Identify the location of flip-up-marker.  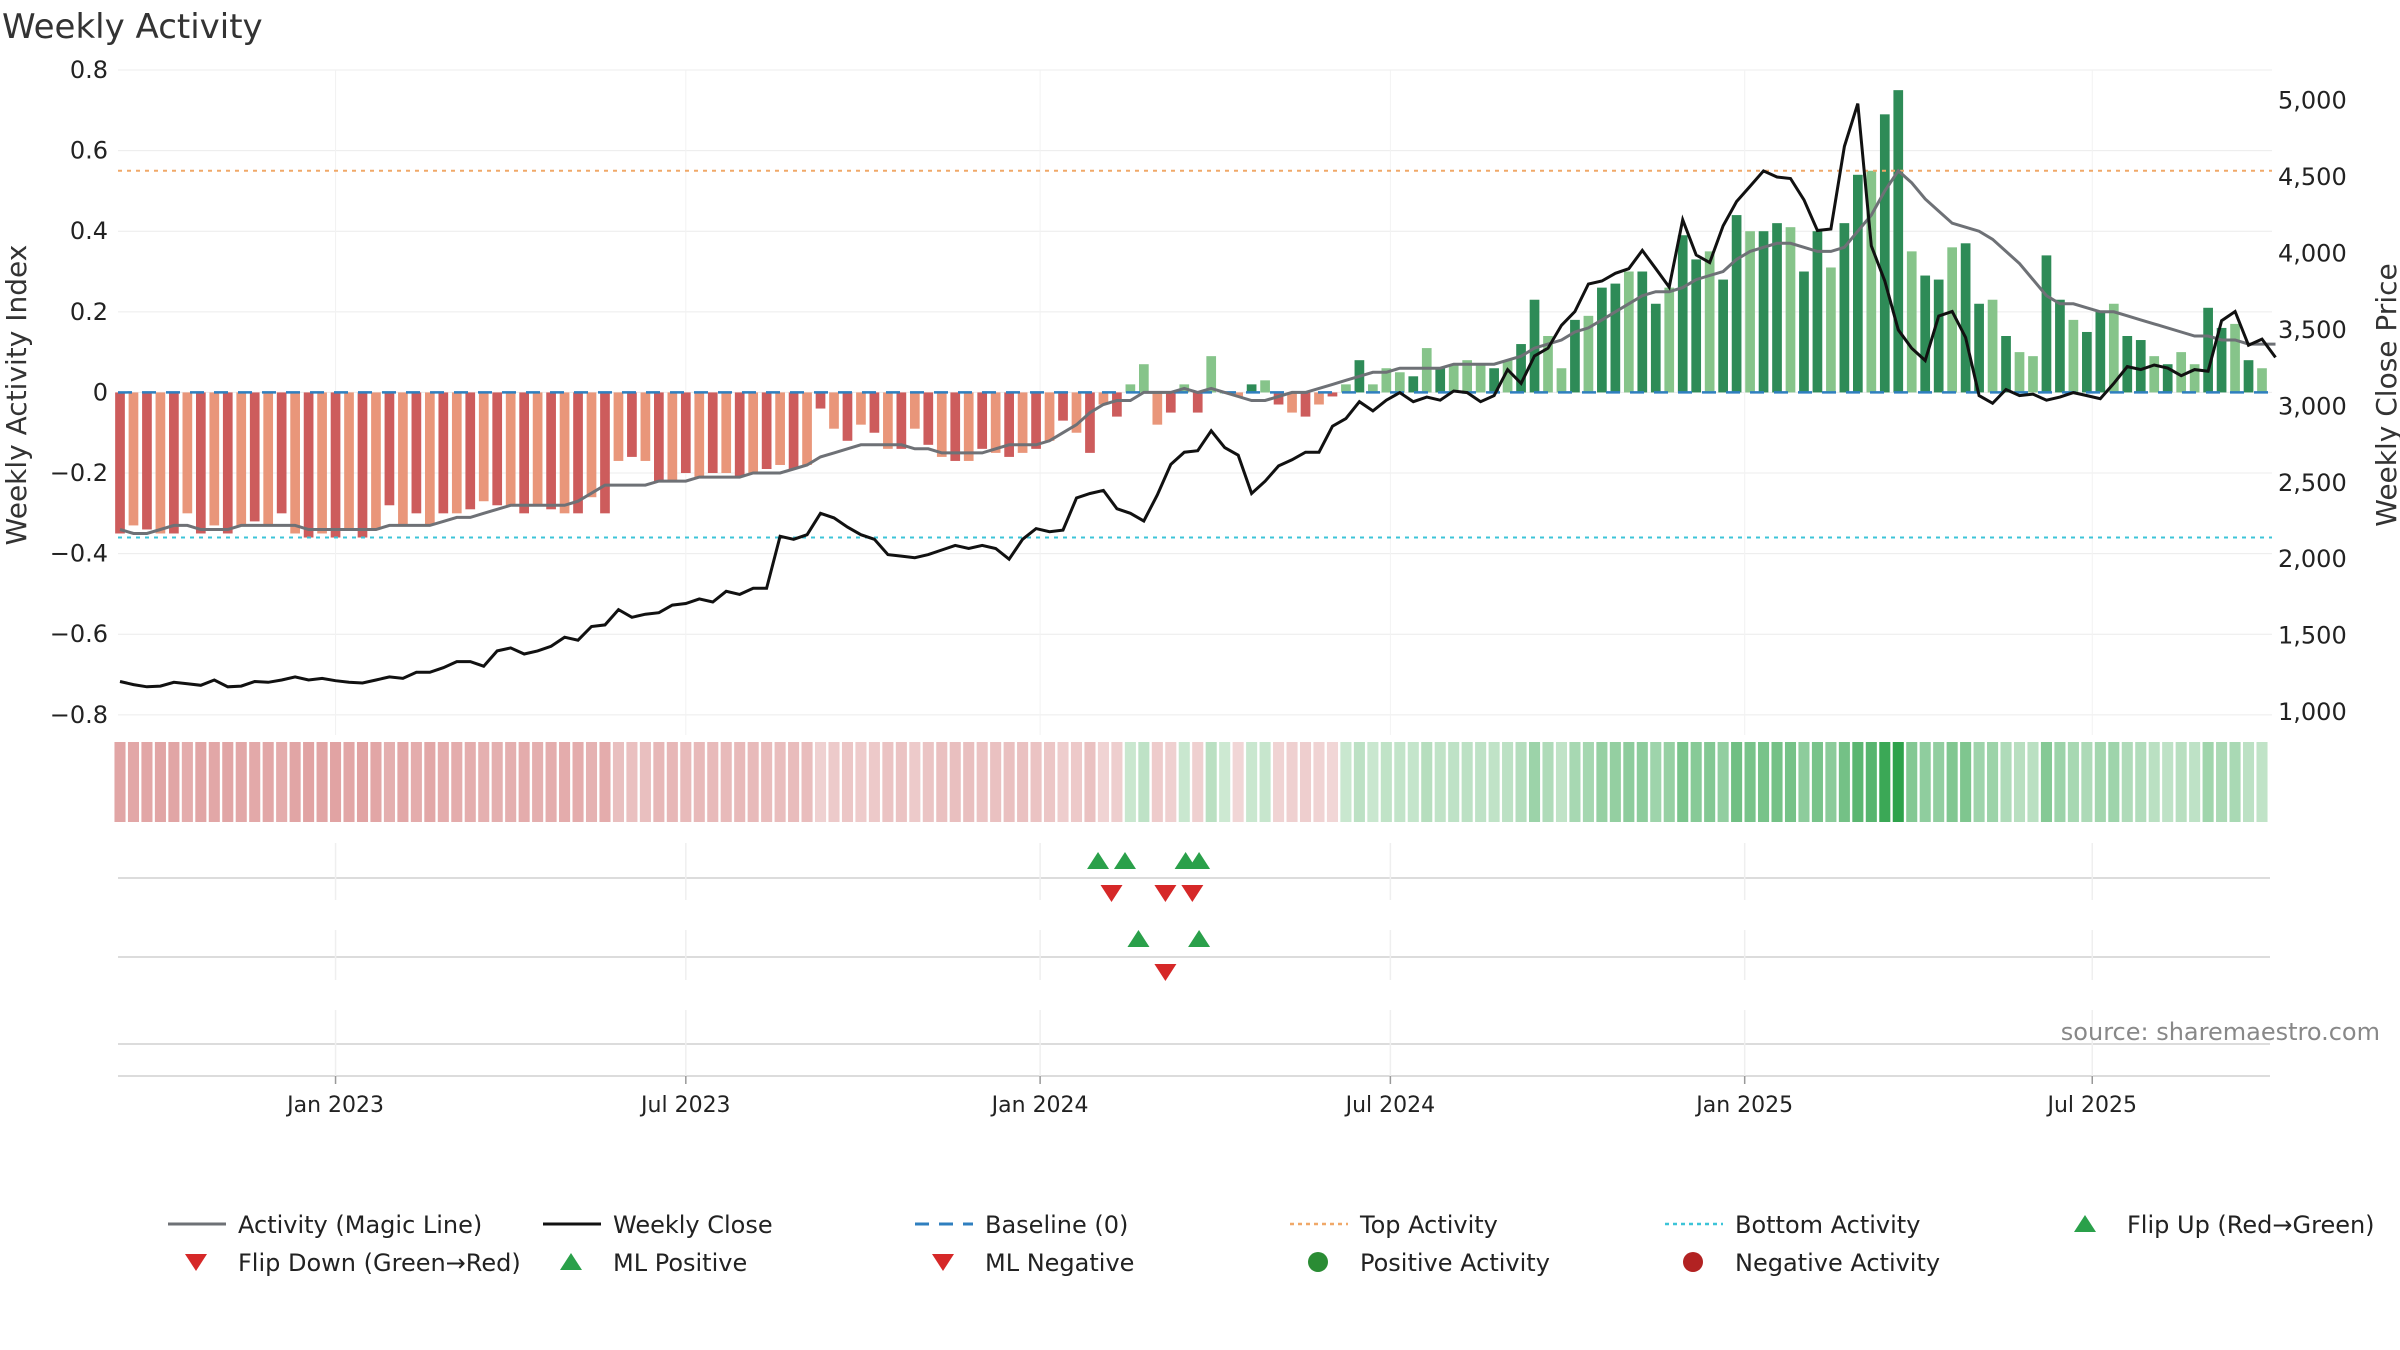
(1098, 860).